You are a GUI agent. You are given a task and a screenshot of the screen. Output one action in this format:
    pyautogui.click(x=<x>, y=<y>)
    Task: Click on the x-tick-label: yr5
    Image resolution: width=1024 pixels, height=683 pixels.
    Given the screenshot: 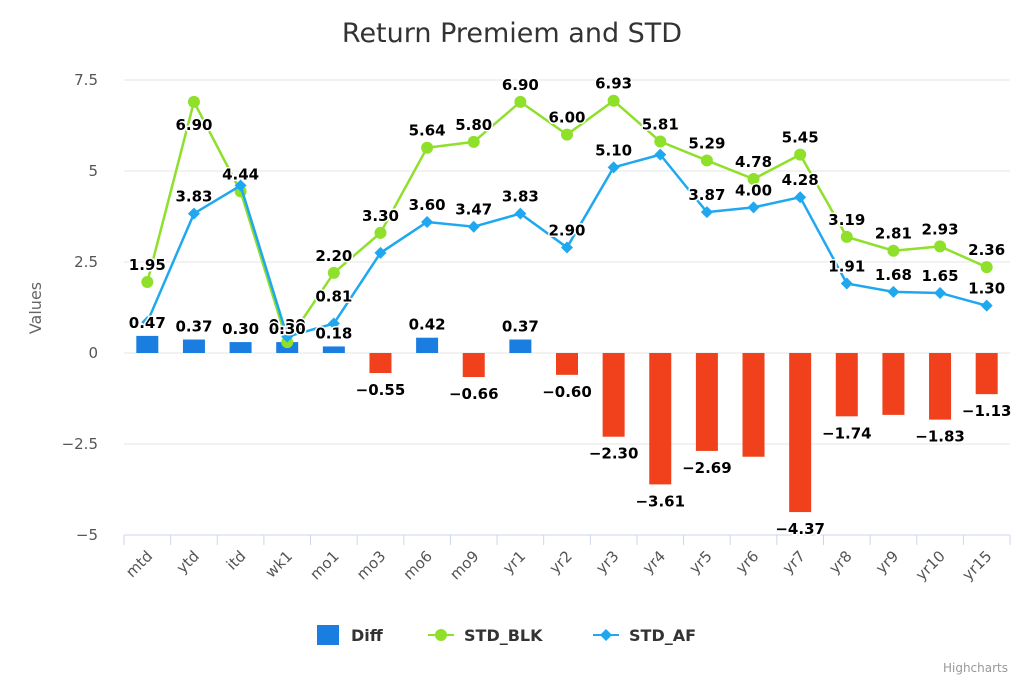 What is the action you would take?
    pyautogui.click(x=701, y=562)
    